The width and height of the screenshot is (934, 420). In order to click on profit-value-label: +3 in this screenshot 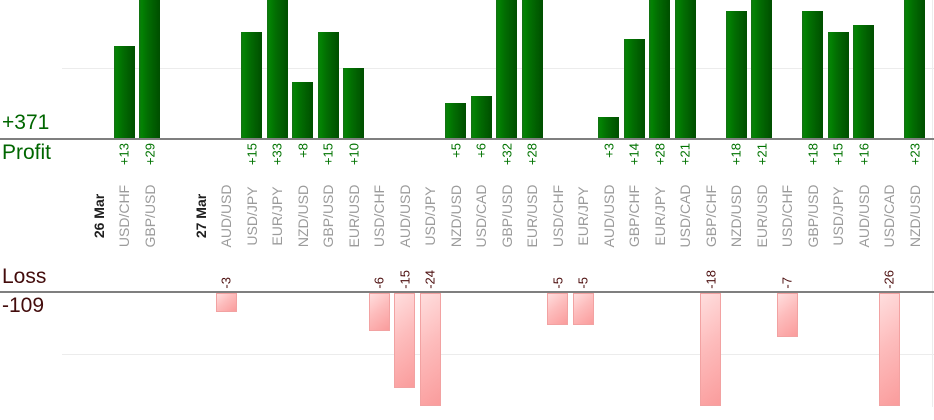, I will do `click(609, 150)`.